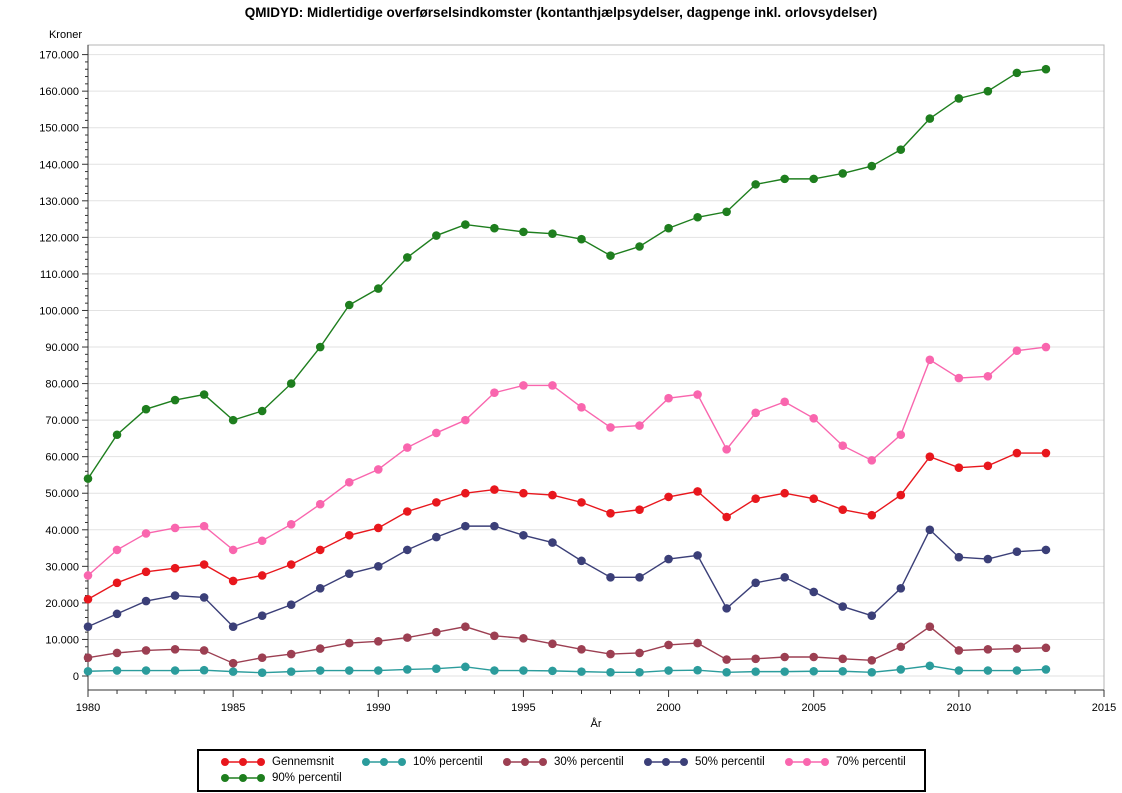  What do you see at coordinates (59, 92) in the screenshot?
I see `y-tick-label: 160.000` at bounding box center [59, 92].